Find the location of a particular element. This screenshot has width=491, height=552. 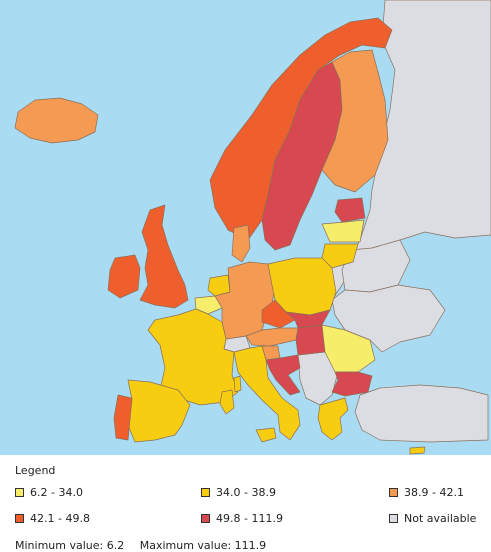

legend-item-38-9-42-1: 38.9 - 42.1 is located at coordinates (426, 492).